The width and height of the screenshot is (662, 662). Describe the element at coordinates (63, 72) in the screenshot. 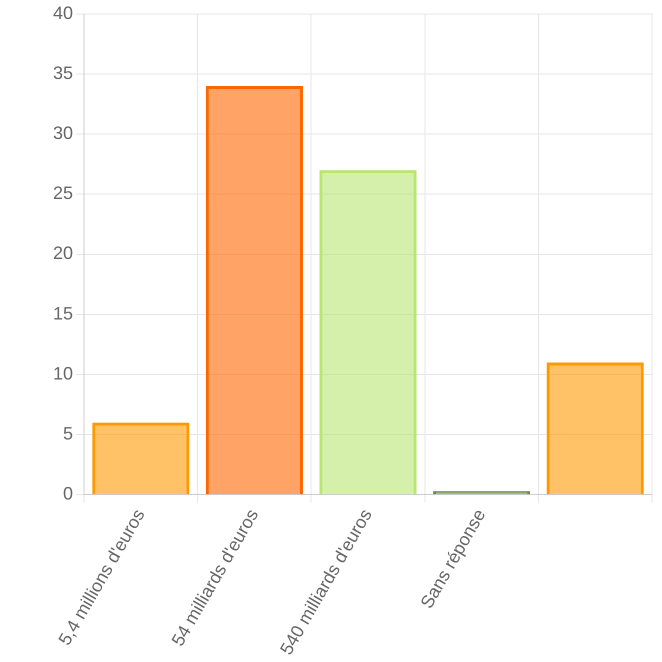

I see `y-tick-label: 35` at that location.